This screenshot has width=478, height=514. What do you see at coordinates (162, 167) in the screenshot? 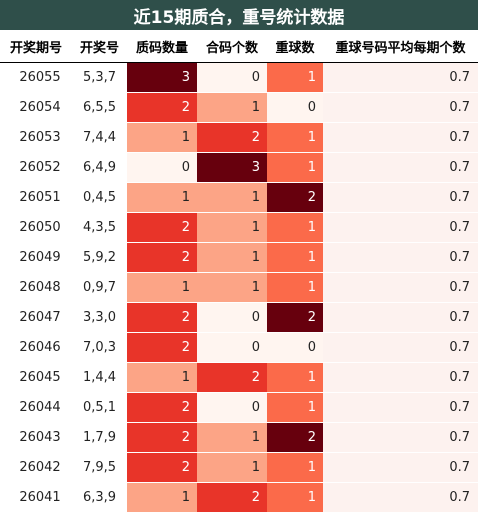
I see `prime-count-cell: 0` at bounding box center [162, 167].